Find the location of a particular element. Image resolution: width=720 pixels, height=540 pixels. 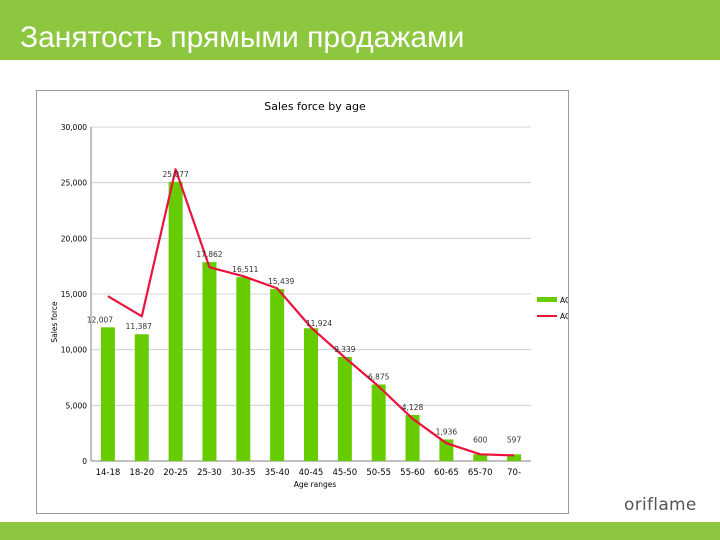

y-tick-label: 10,000 is located at coordinates (74, 350).